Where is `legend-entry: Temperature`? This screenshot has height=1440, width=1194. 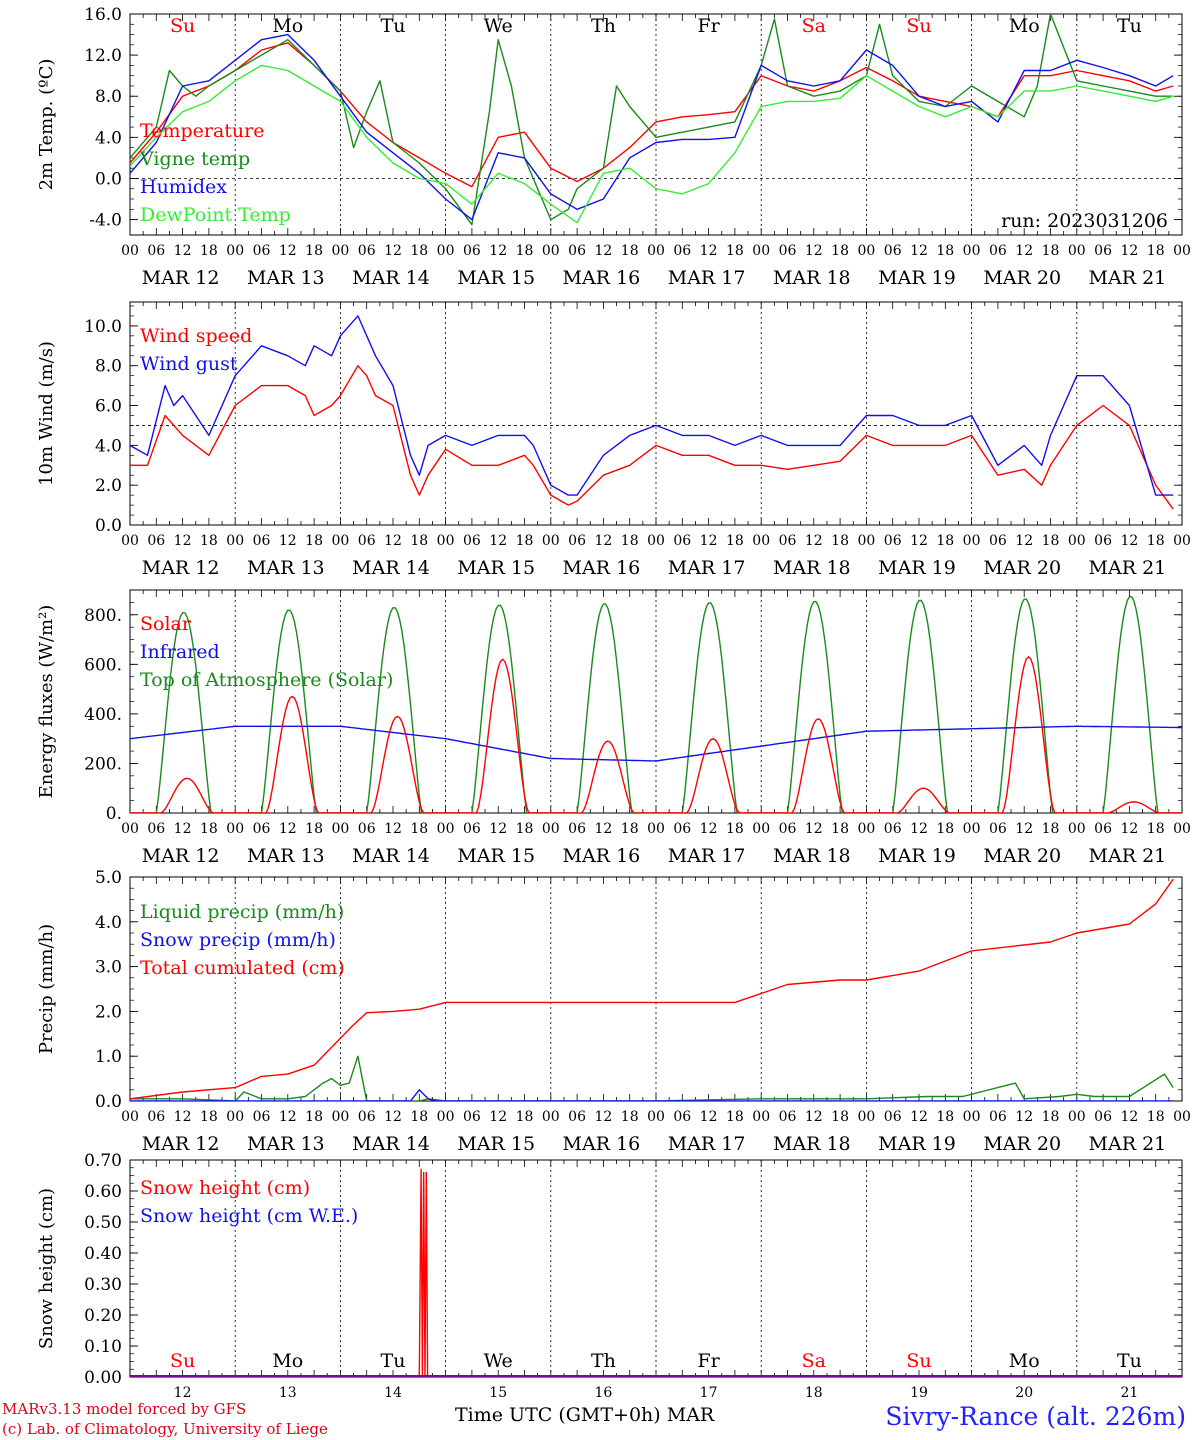
legend-entry: Temperature is located at coordinates (202, 131).